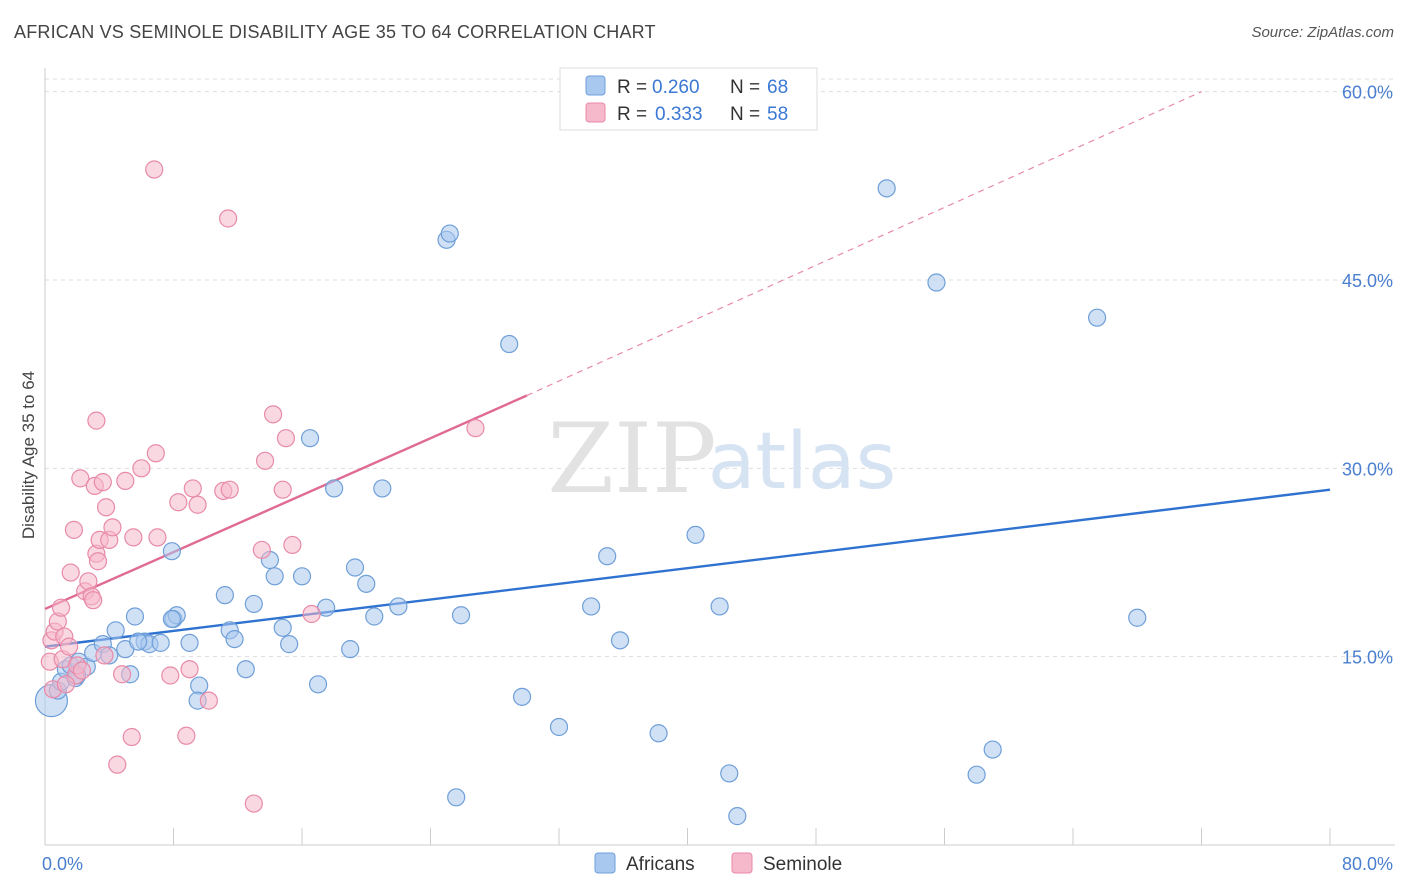 Image resolution: width=1406 pixels, height=892 pixels. I want to click on legend-africans-r-value: 0.260, so click(676, 87).